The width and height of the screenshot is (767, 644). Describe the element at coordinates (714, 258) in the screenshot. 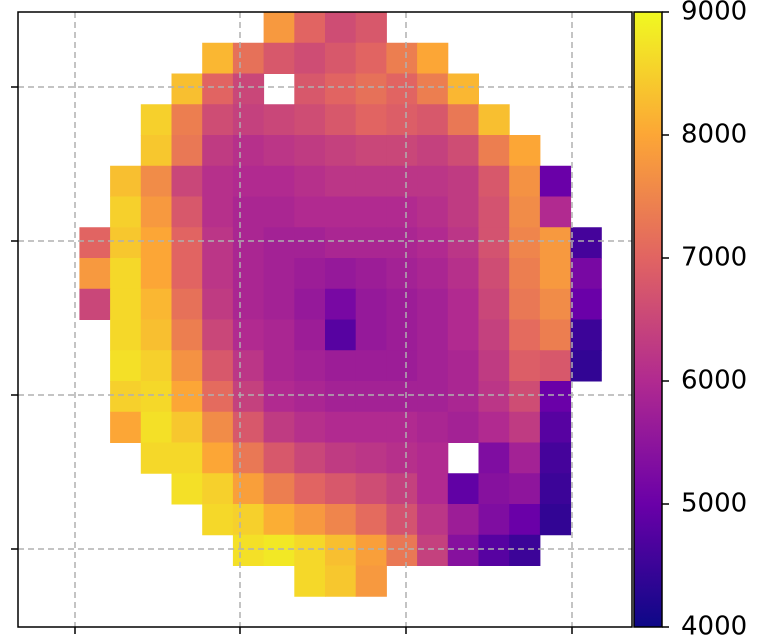

I see `colorbar-tick-label: 7000` at that location.